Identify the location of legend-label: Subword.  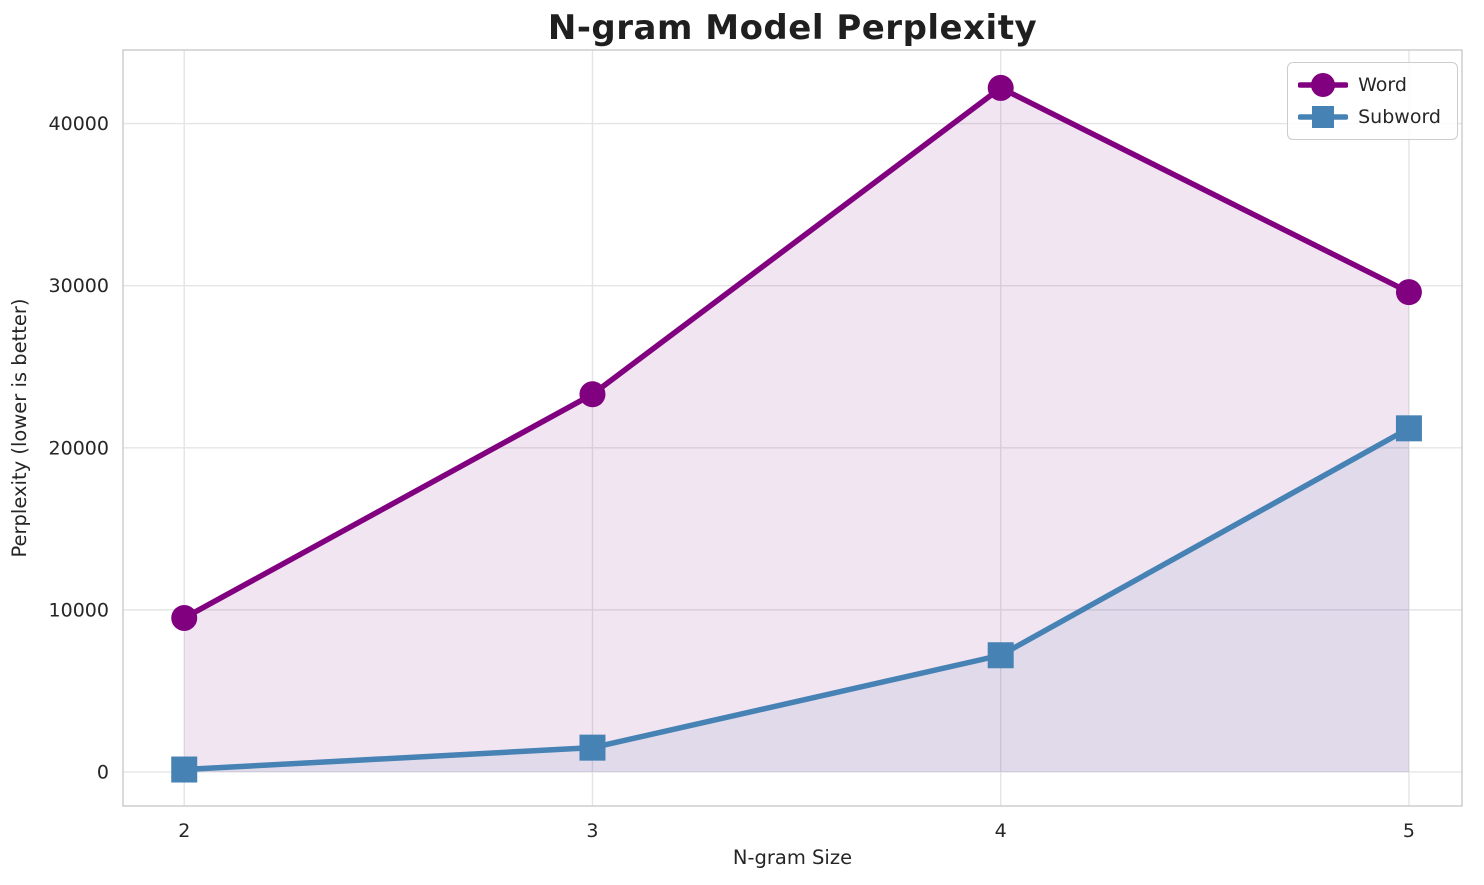
(1399, 117).